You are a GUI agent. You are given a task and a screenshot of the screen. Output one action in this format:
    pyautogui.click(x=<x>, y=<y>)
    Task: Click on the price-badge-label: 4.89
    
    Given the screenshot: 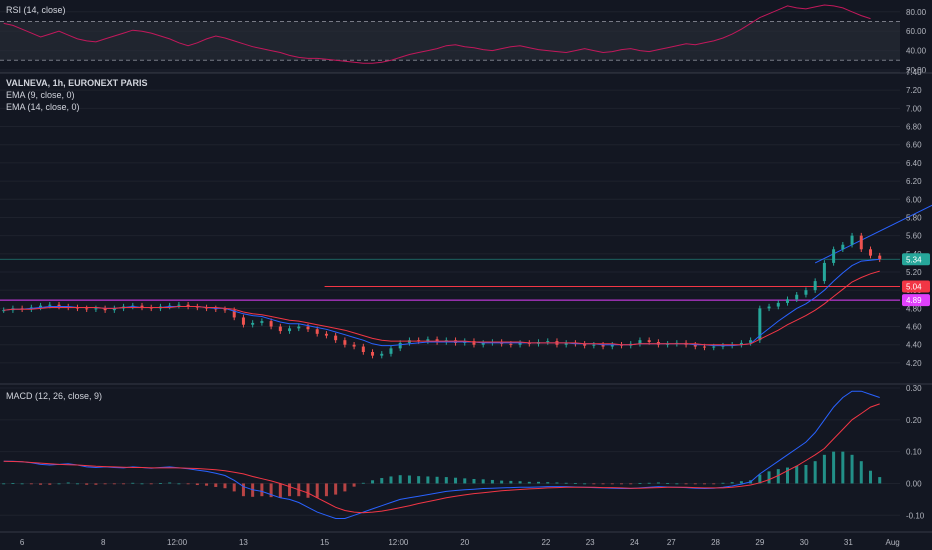 What is the action you would take?
    pyautogui.click(x=914, y=300)
    